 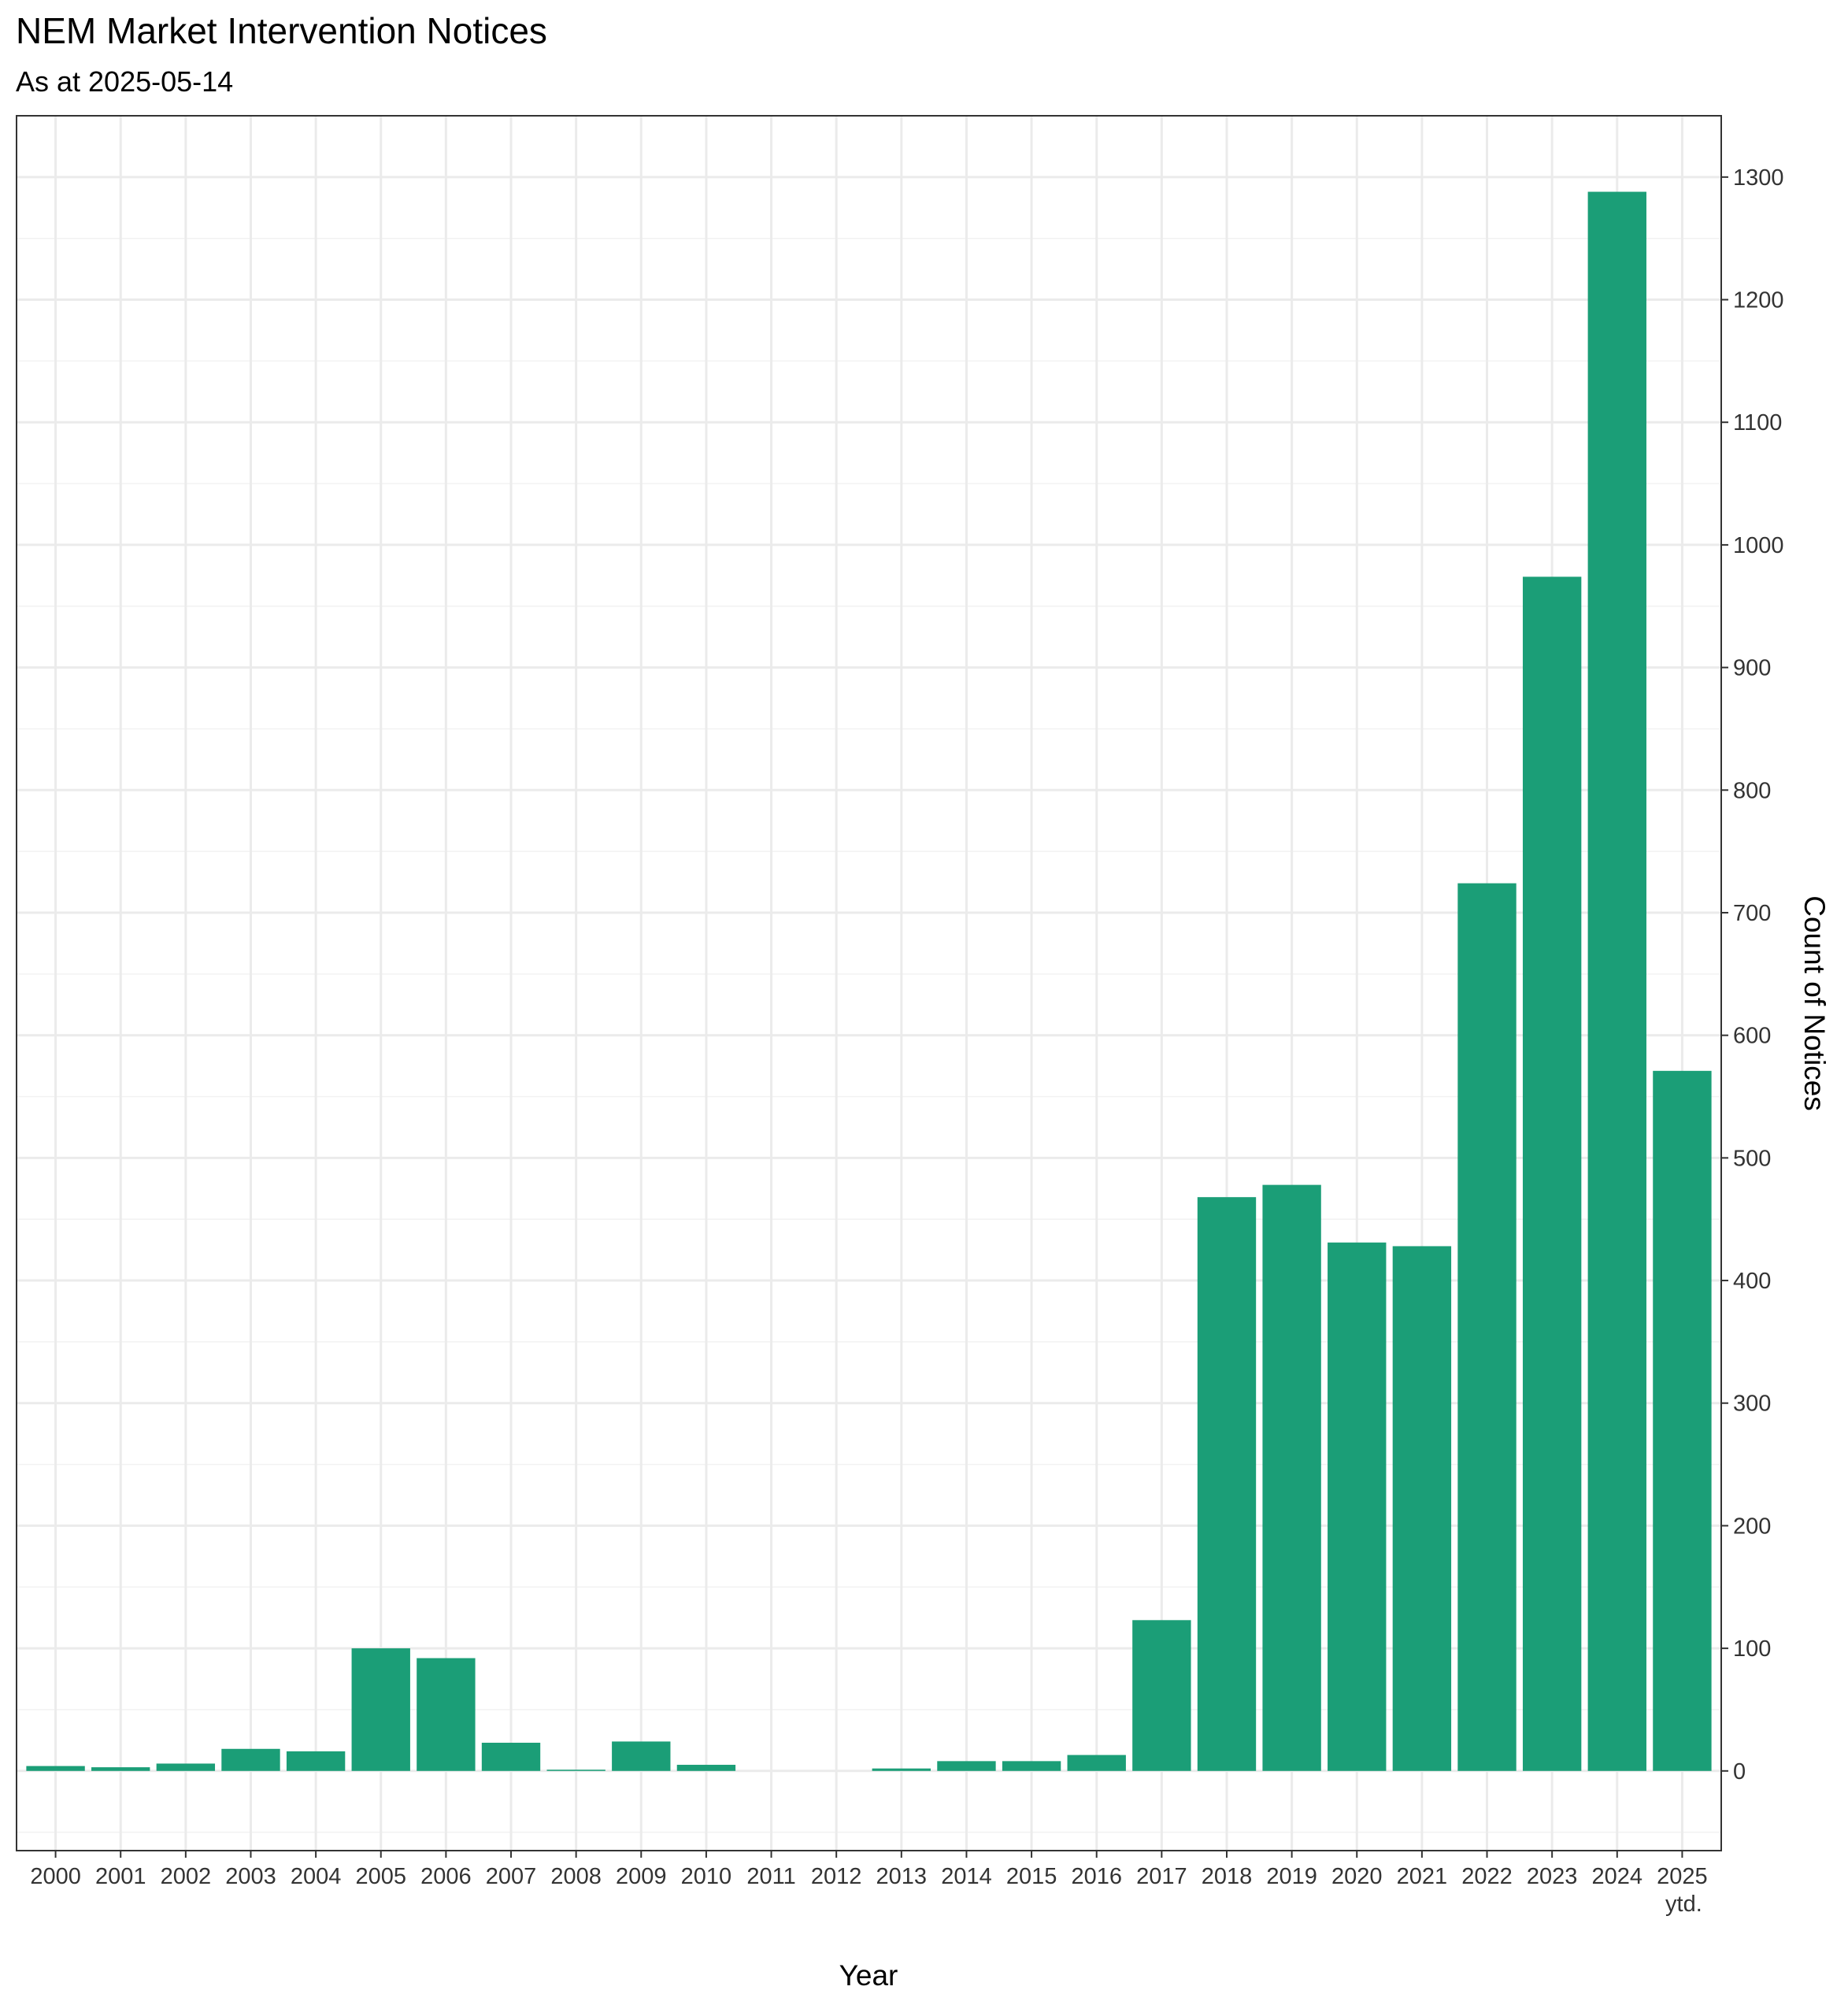 What do you see at coordinates (1291, 1477) in the screenshot?
I see `bar-2019` at bounding box center [1291, 1477].